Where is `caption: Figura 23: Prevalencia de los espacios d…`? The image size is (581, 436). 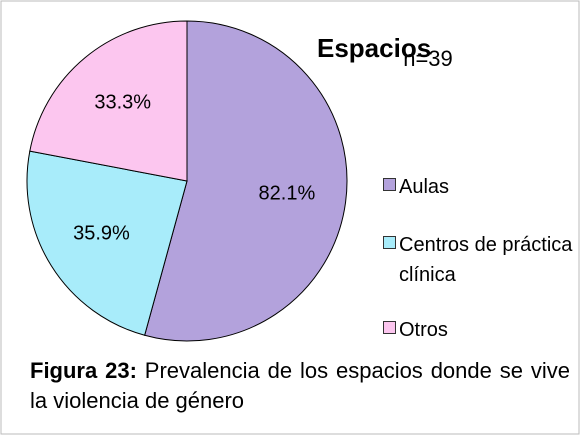 caption: Figura 23: Prevalencia de los espacios d… is located at coordinates (300, 386).